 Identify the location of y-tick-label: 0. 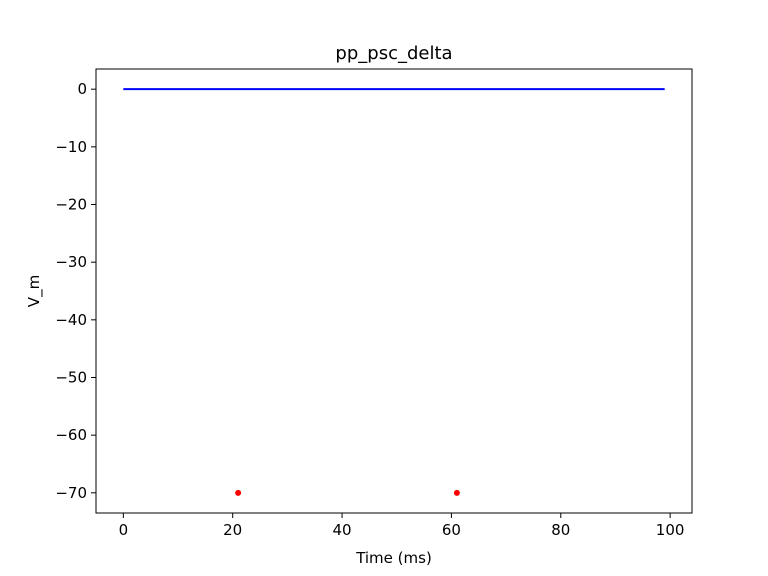
(82, 89).